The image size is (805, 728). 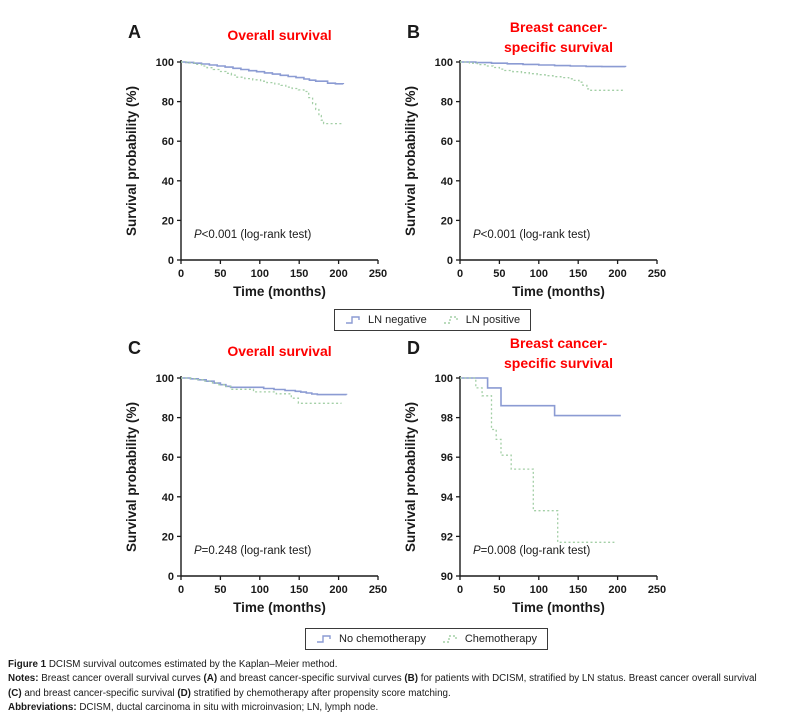 I want to click on legend-item: Chemotherapy, so click(x=489, y=639).